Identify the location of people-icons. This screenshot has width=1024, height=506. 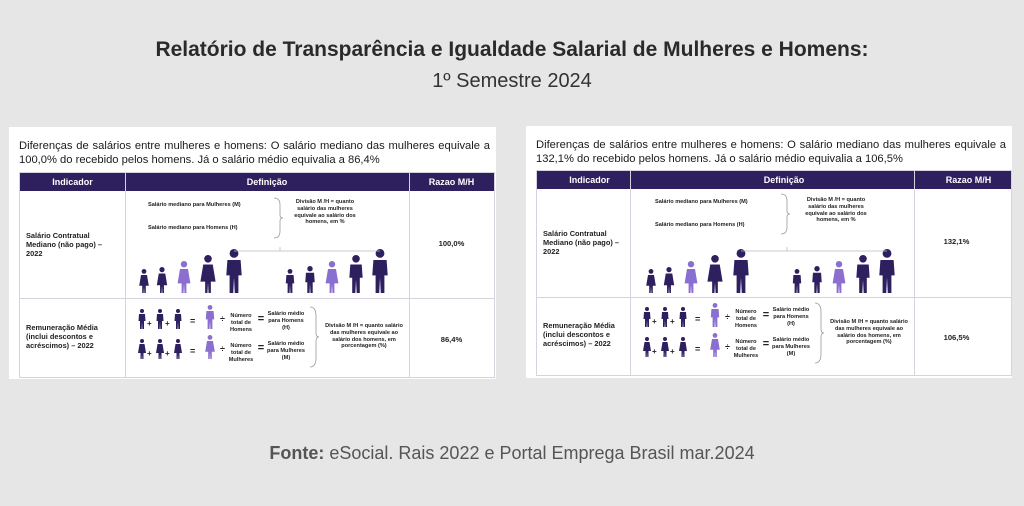
(263, 270).